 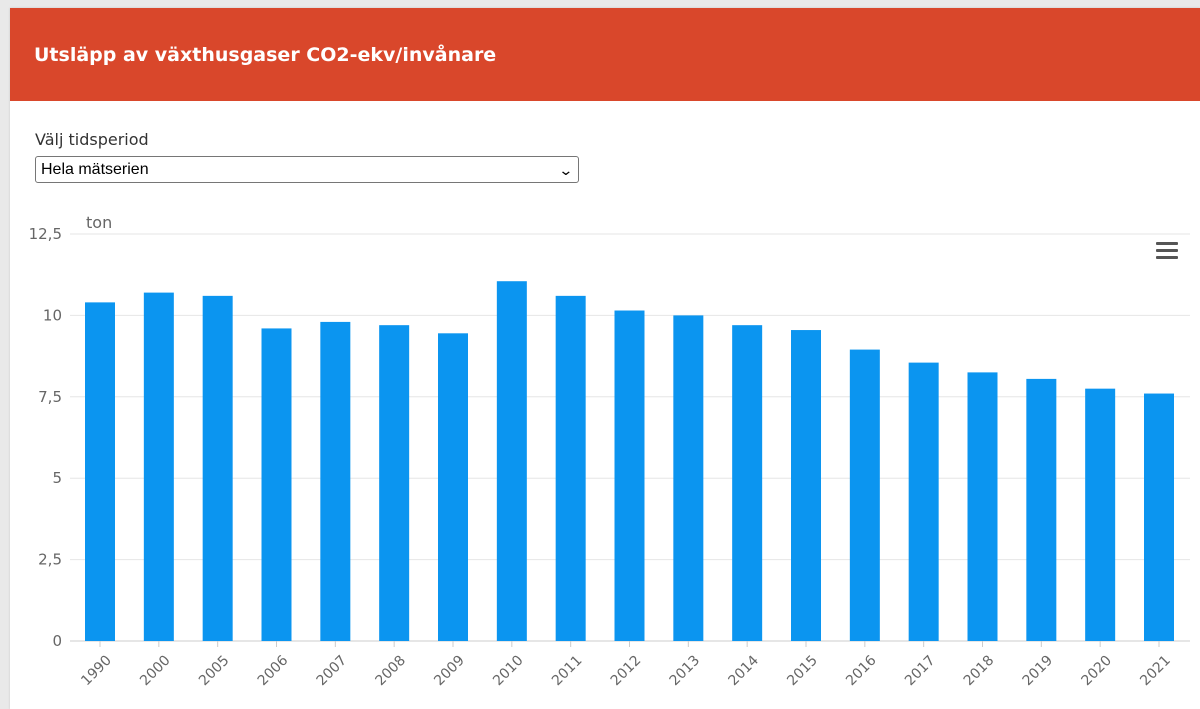 What do you see at coordinates (307, 169) in the screenshot?
I see `period-select: Hela mätserien ⌄` at bounding box center [307, 169].